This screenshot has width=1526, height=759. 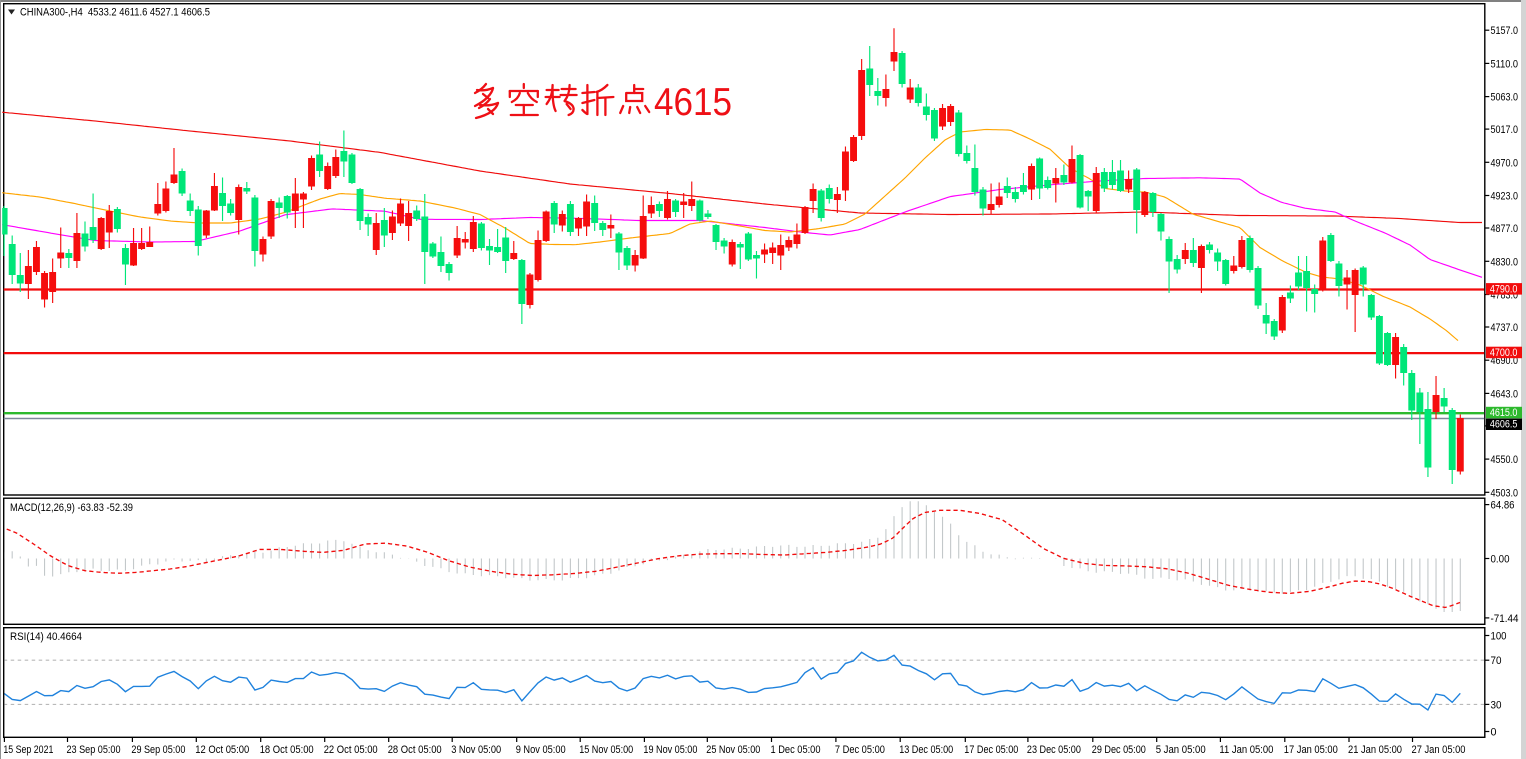 I want to click on svg-text: 4970.0, so click(x=1505, y=163).